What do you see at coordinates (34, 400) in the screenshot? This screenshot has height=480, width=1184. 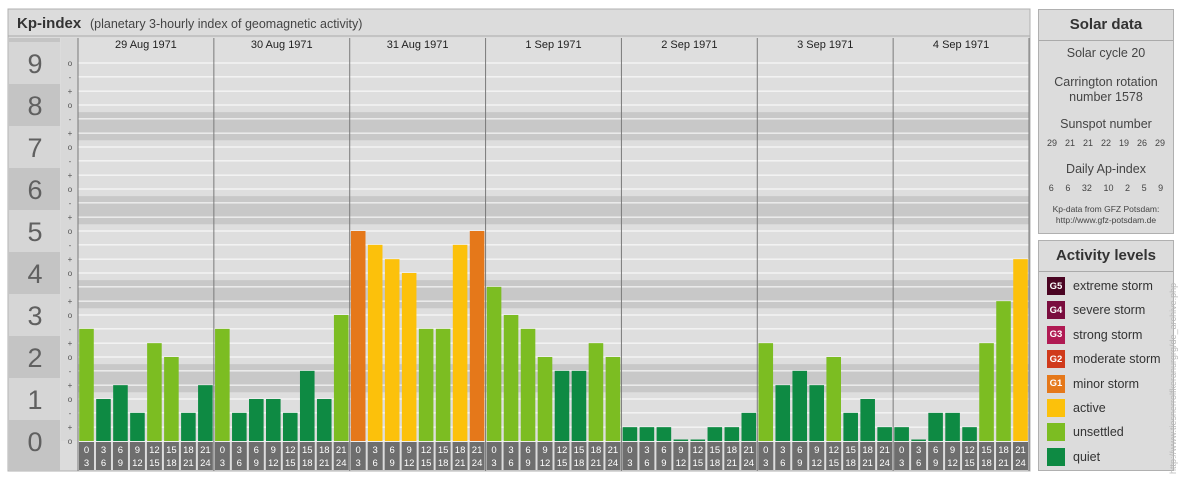 I see `y-tick-label: 1` at bounding box center [34, 400].